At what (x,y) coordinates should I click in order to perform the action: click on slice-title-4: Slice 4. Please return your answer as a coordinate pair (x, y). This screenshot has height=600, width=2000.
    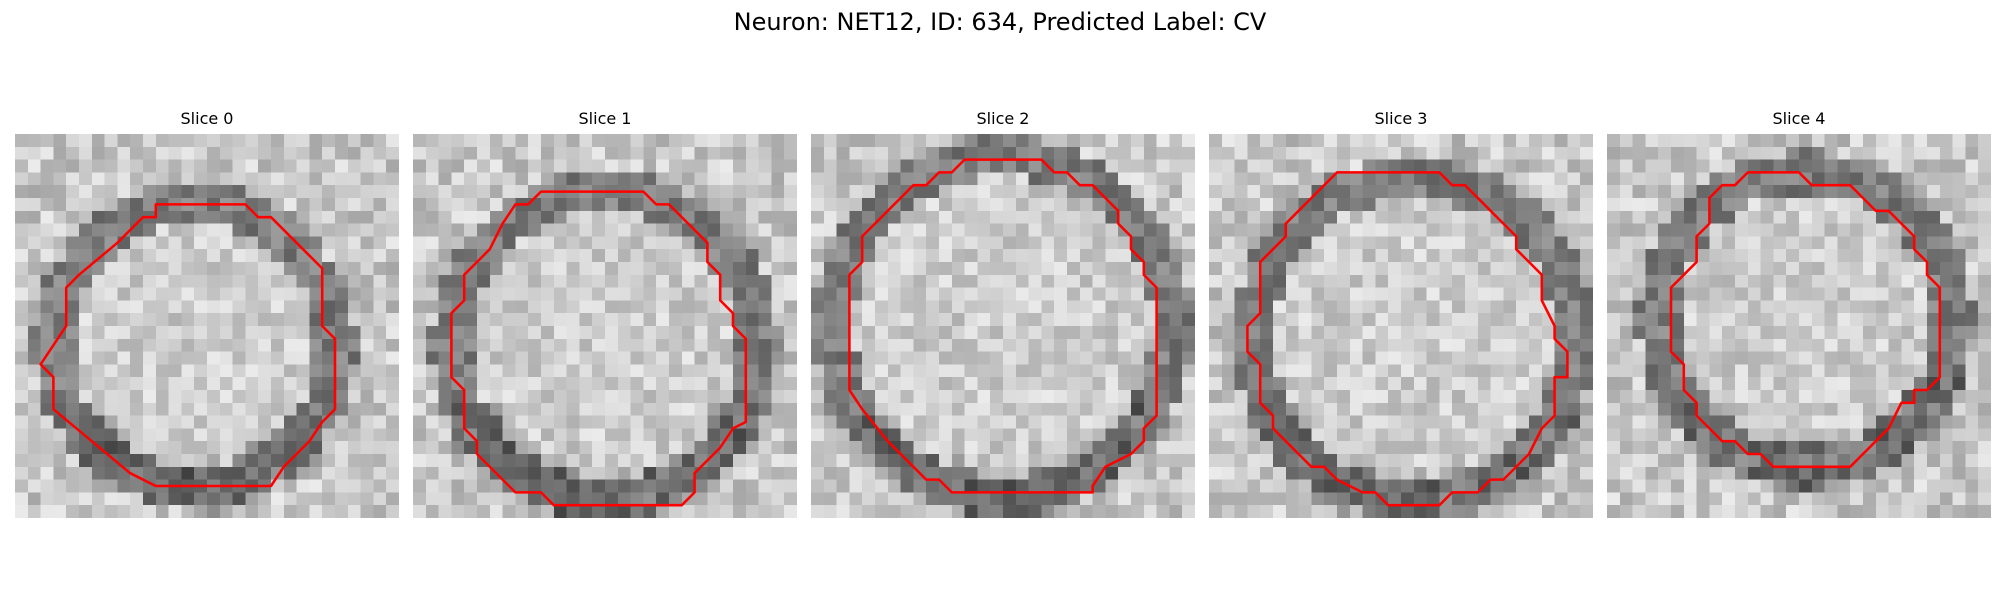
    Looking at the image, I should click on (1799, 118).